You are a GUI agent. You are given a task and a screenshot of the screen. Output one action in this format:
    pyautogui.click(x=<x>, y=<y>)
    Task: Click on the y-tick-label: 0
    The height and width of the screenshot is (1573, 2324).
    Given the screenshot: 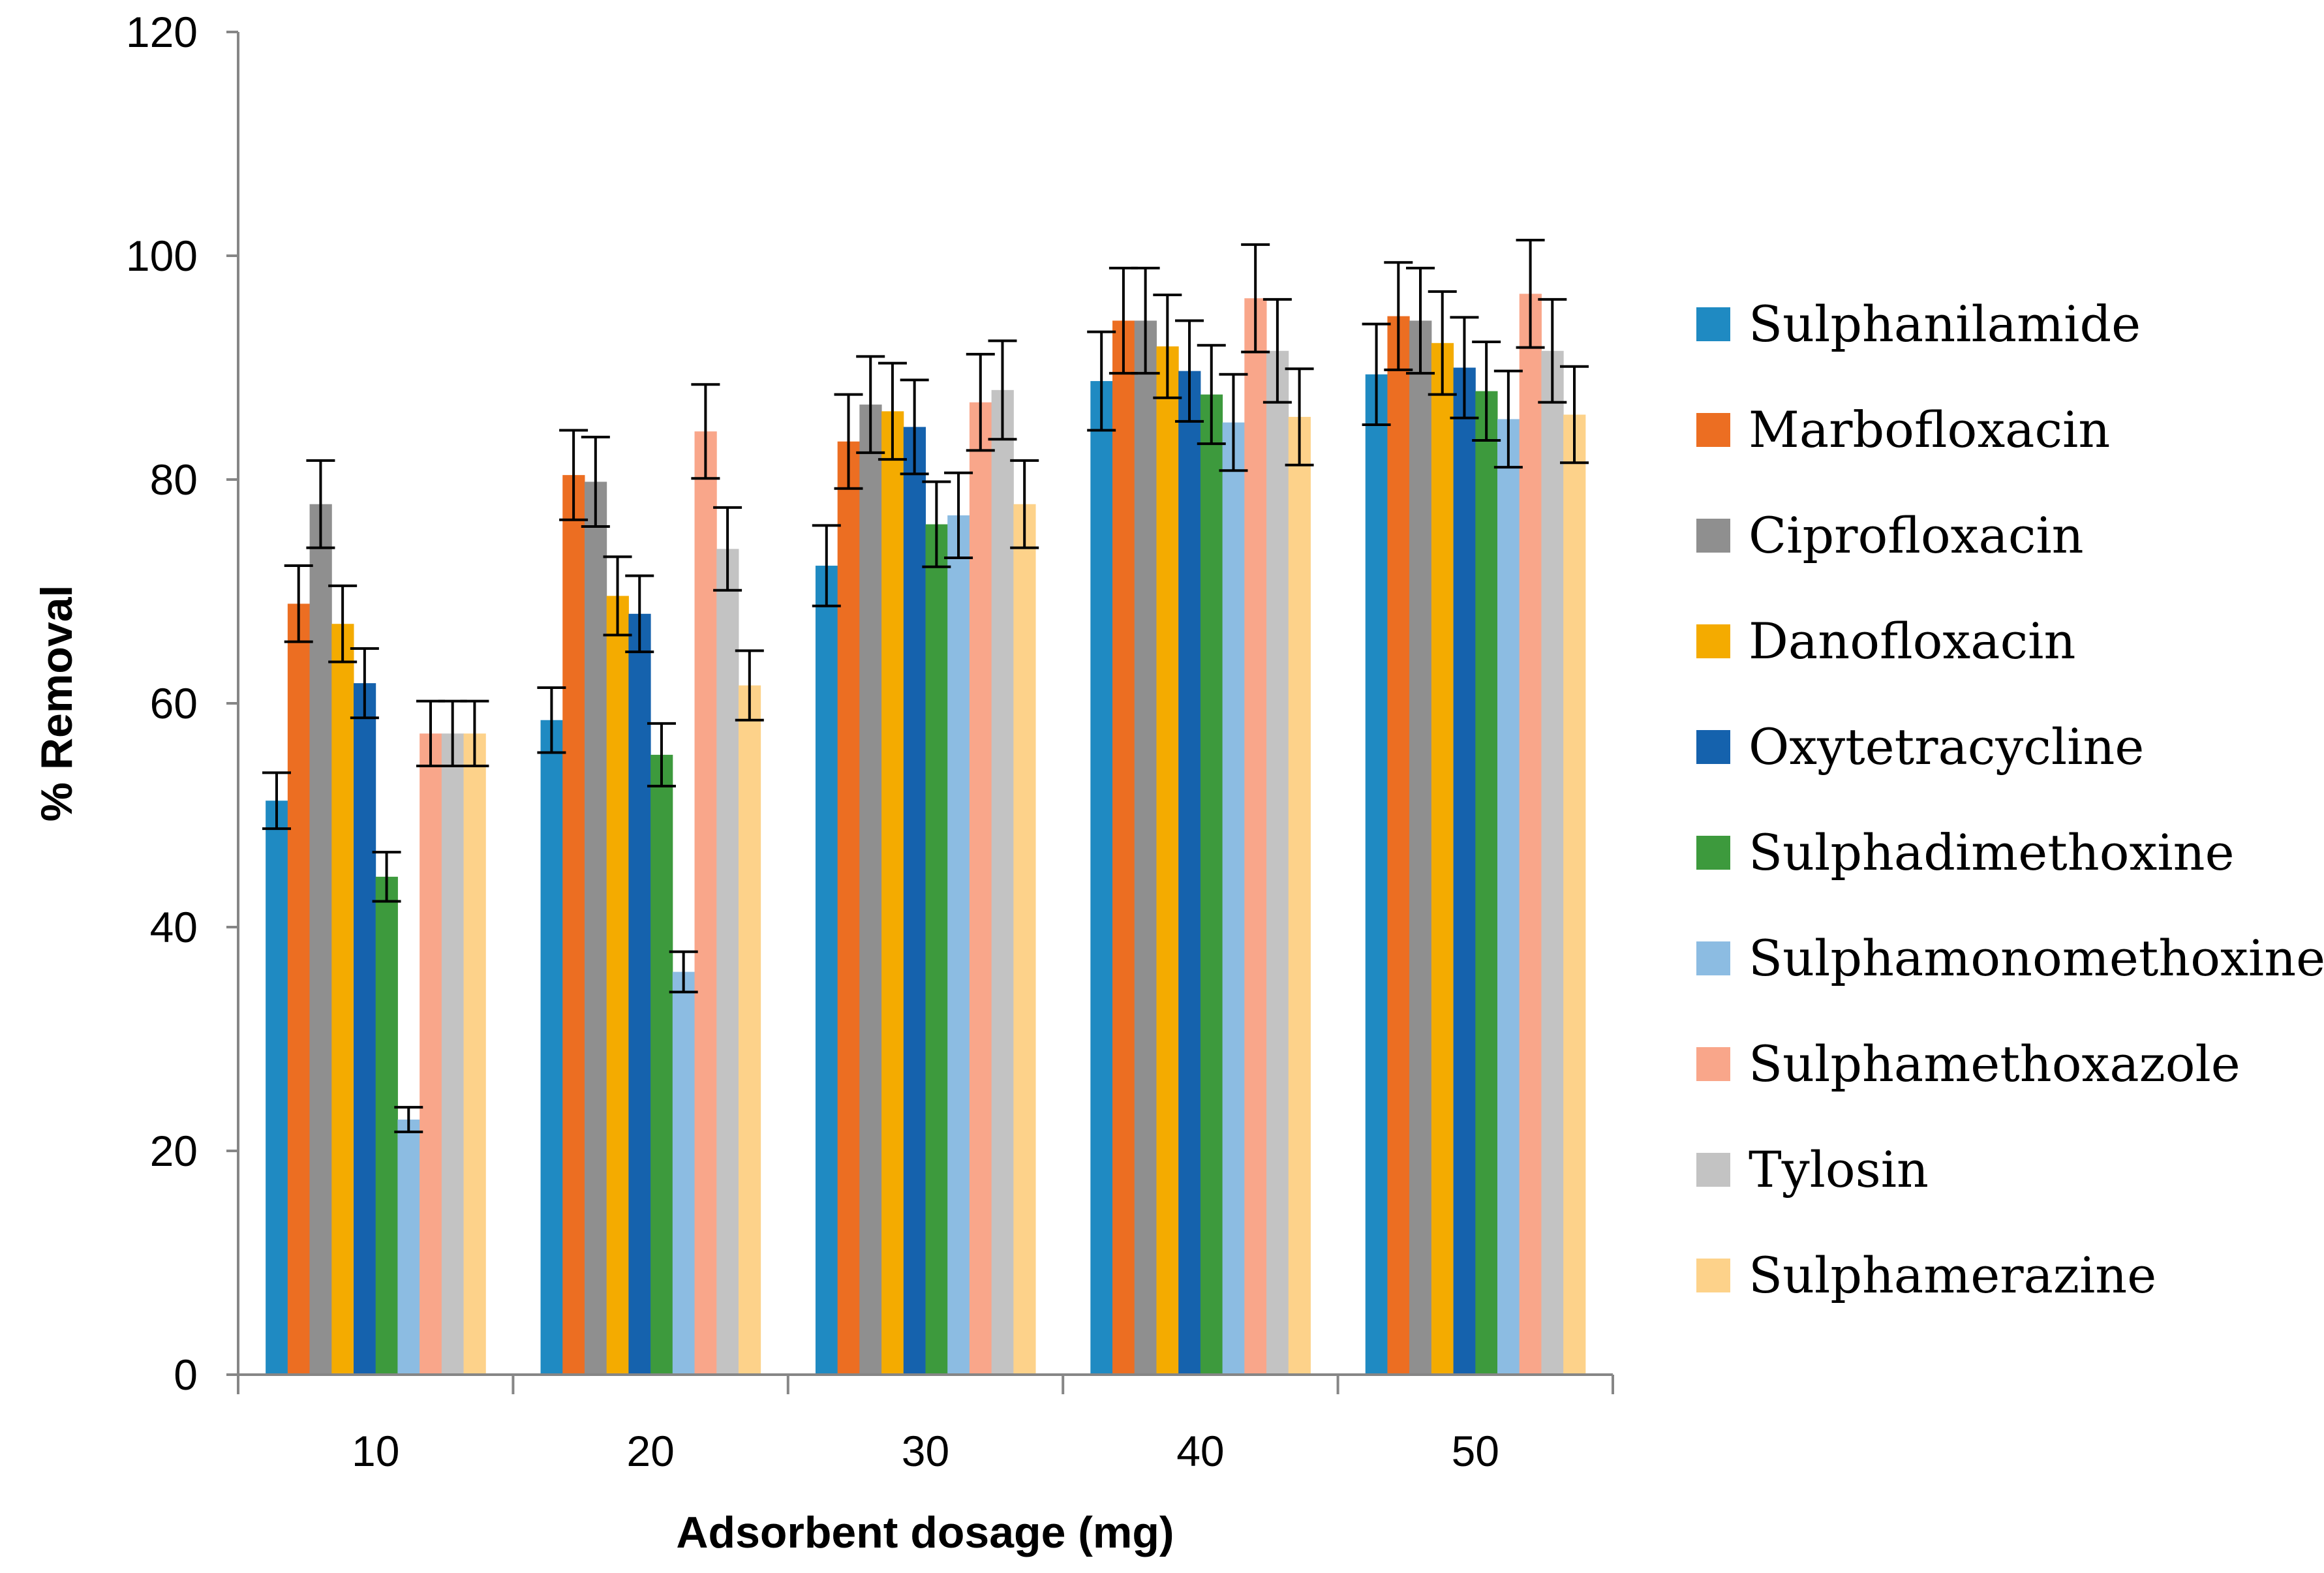 What is the action you would take?
    pyautogui.click(x=186, y=1375)
    